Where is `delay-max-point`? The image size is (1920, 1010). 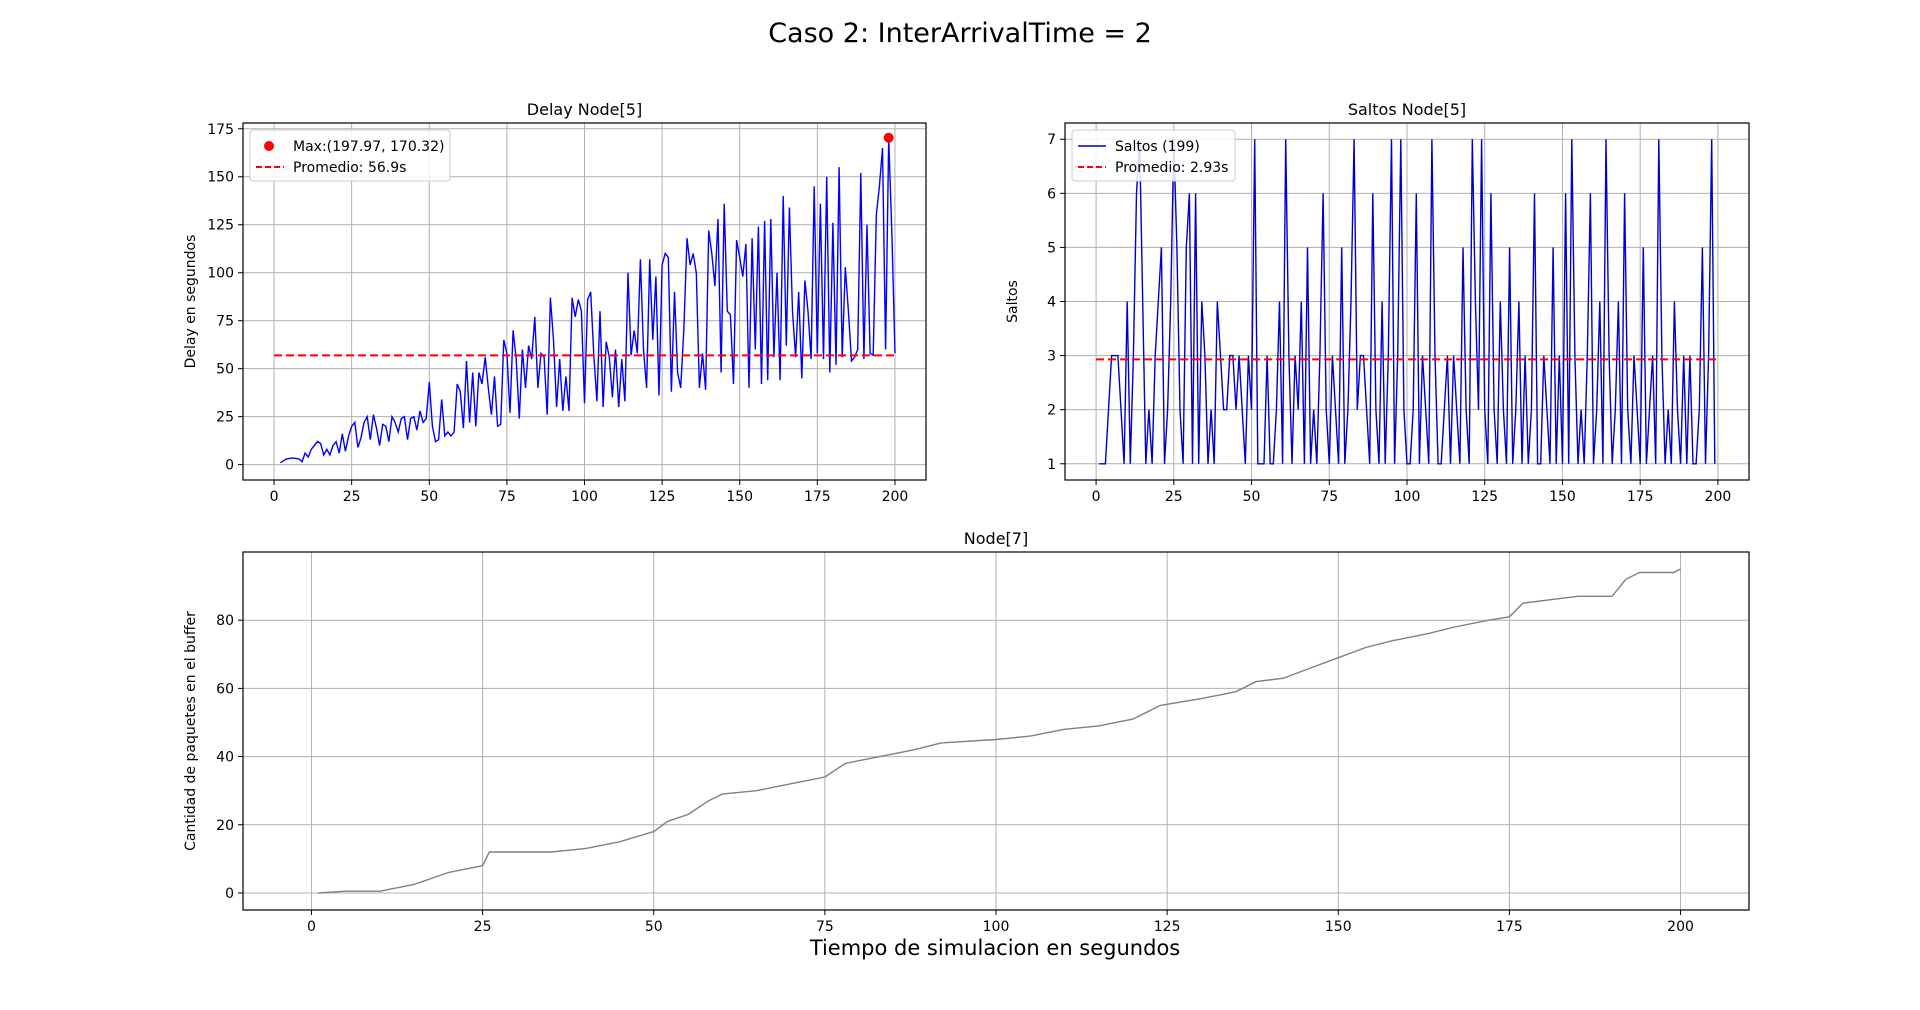 delay-max-point is located at coordinates (888, 137).